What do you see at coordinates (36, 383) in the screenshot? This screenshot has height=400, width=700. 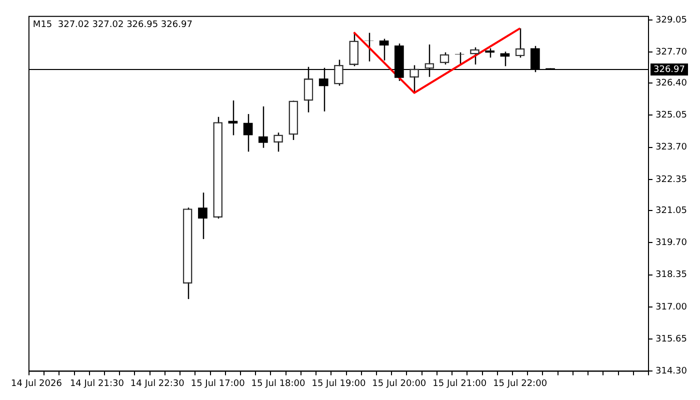 I see `x-tick-label: 14 Jul 2026` at bounding box center [36, 383].